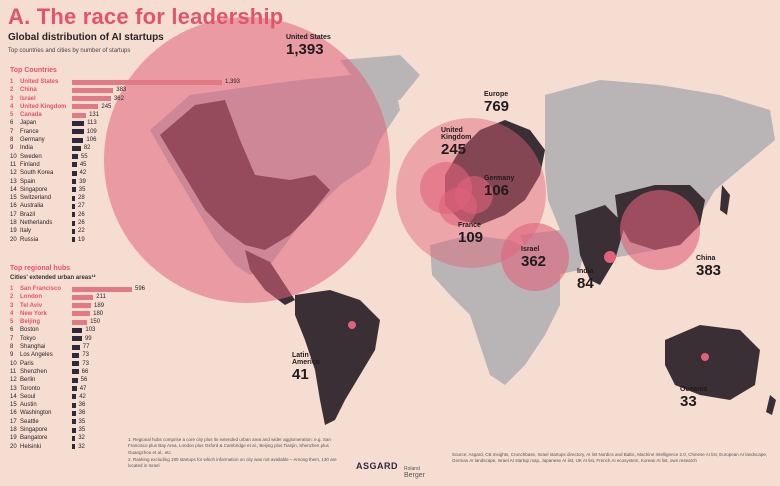 This screenshot has height=486, width=780. I want to click on hub-row: 17 Seattle 35, so click(140, 422).